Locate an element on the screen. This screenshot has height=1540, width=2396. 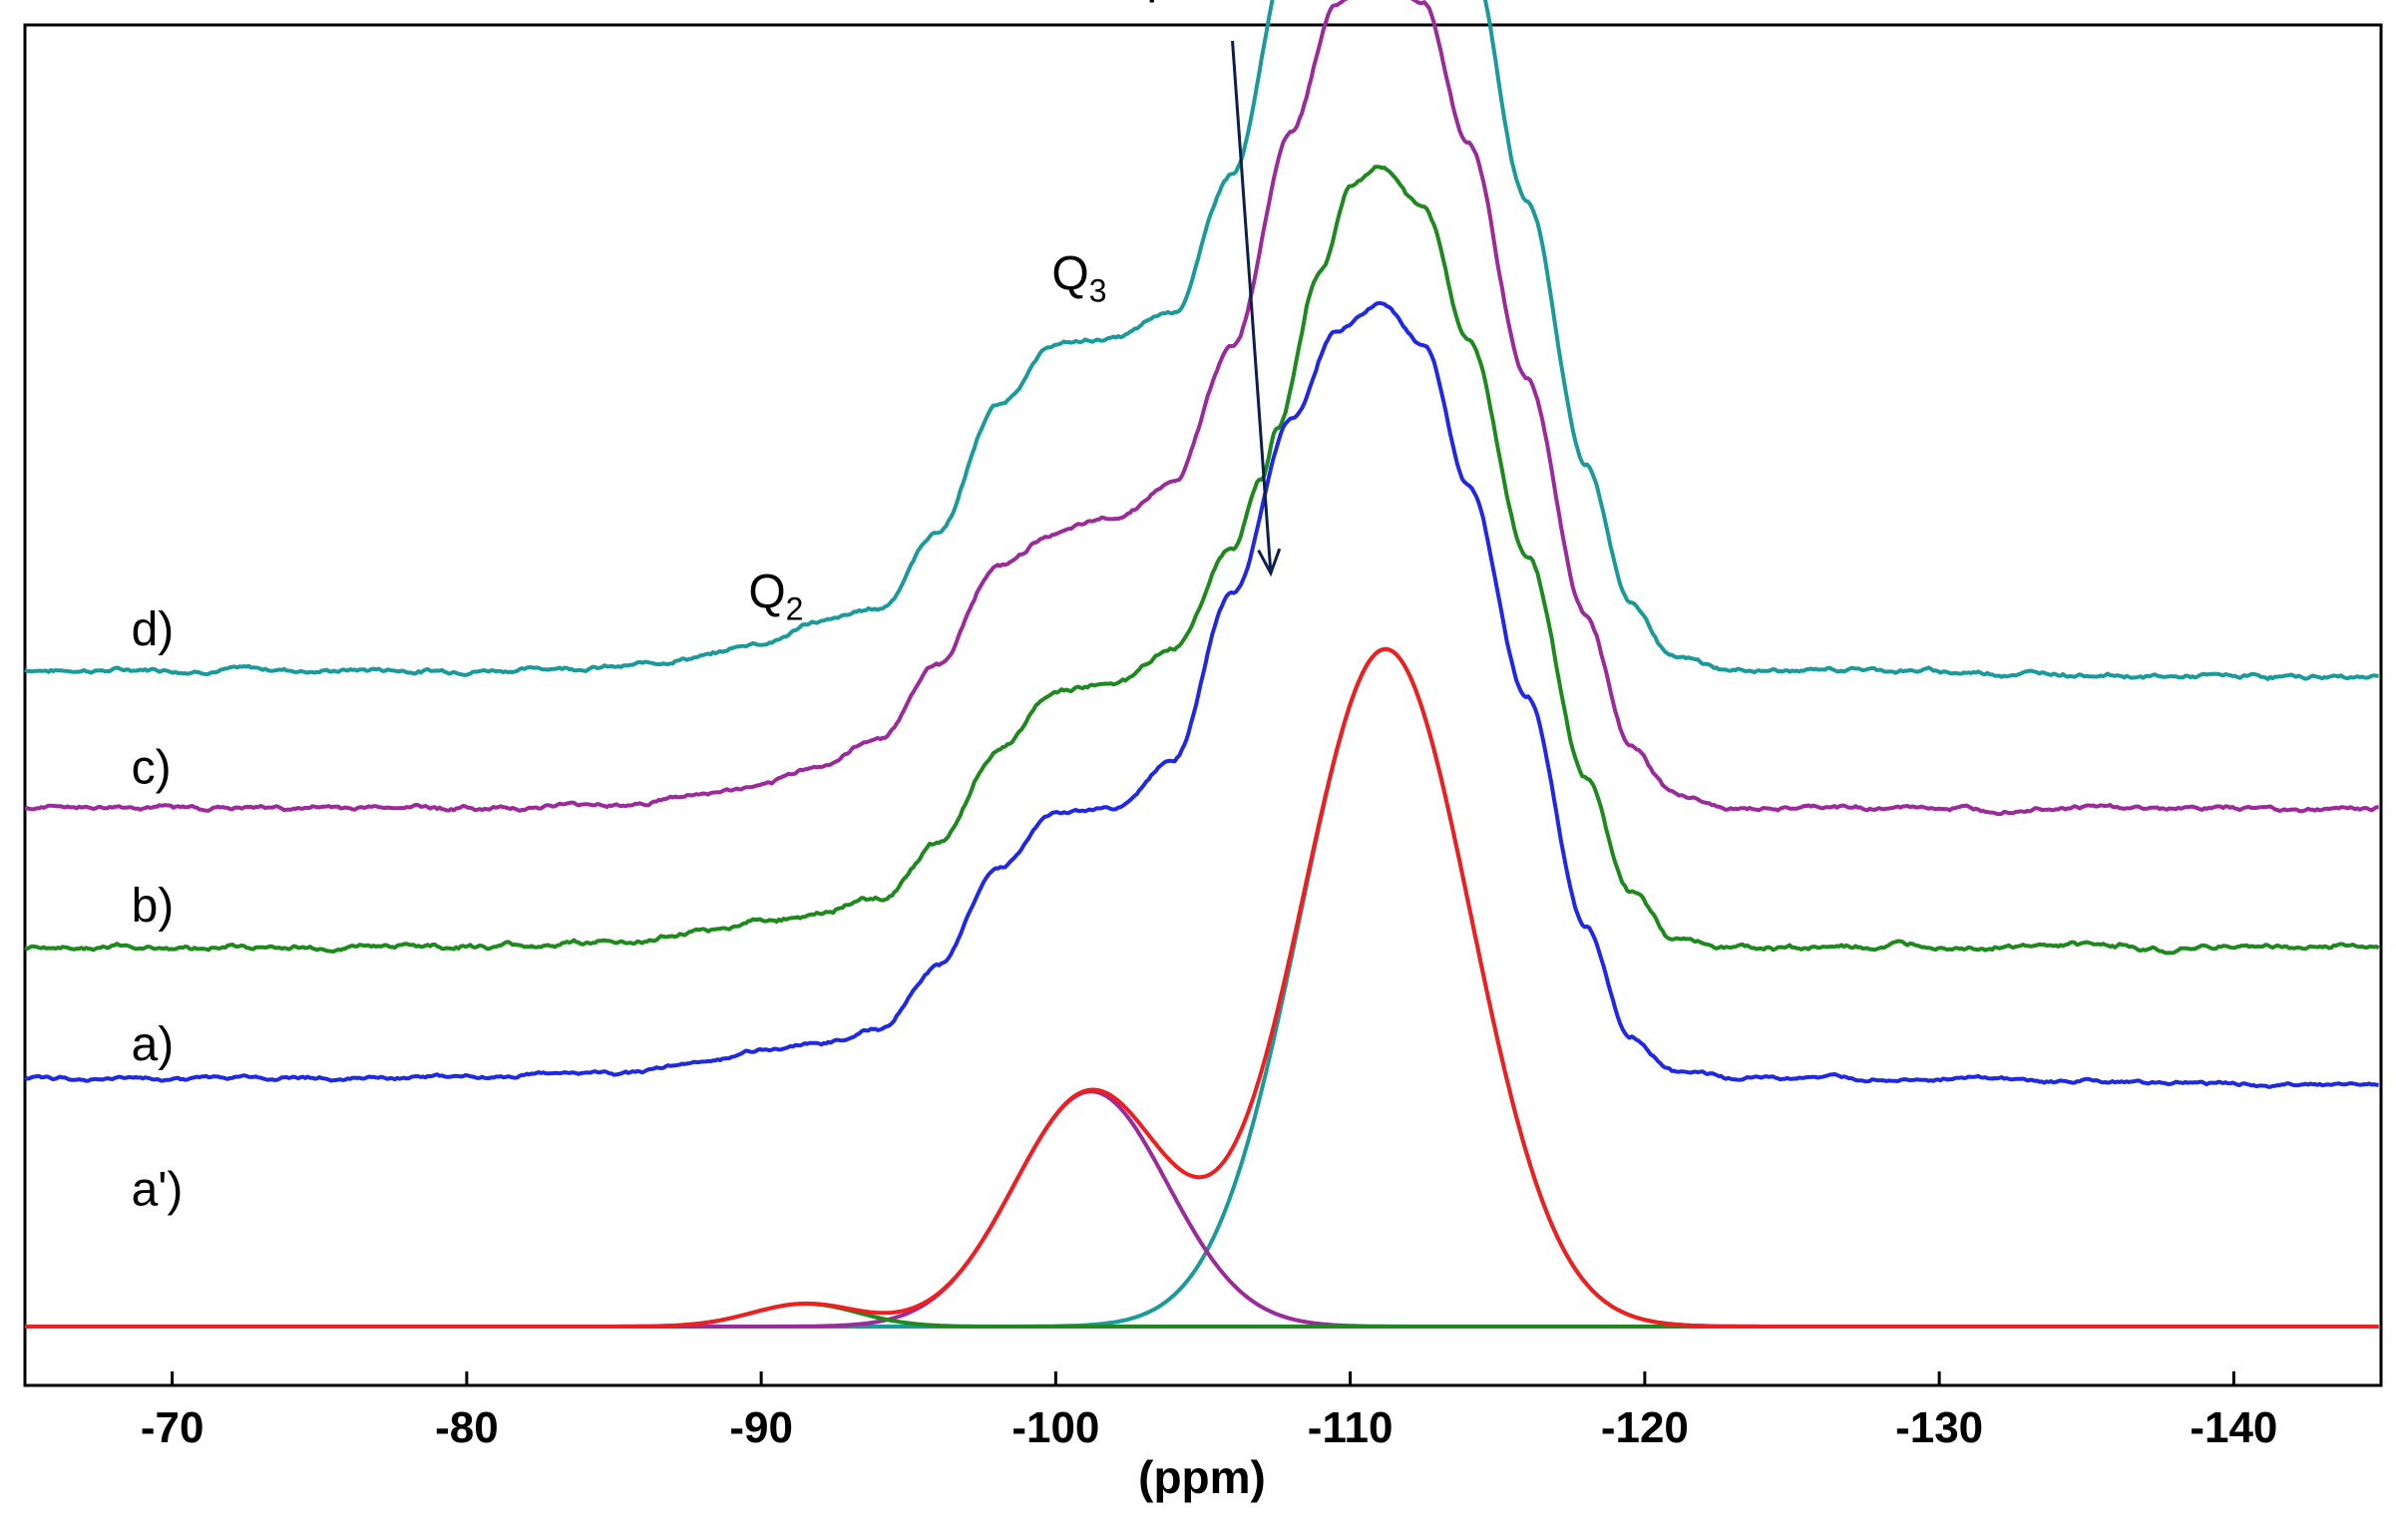
trace-label: d) is located at coordinates (153, 629).